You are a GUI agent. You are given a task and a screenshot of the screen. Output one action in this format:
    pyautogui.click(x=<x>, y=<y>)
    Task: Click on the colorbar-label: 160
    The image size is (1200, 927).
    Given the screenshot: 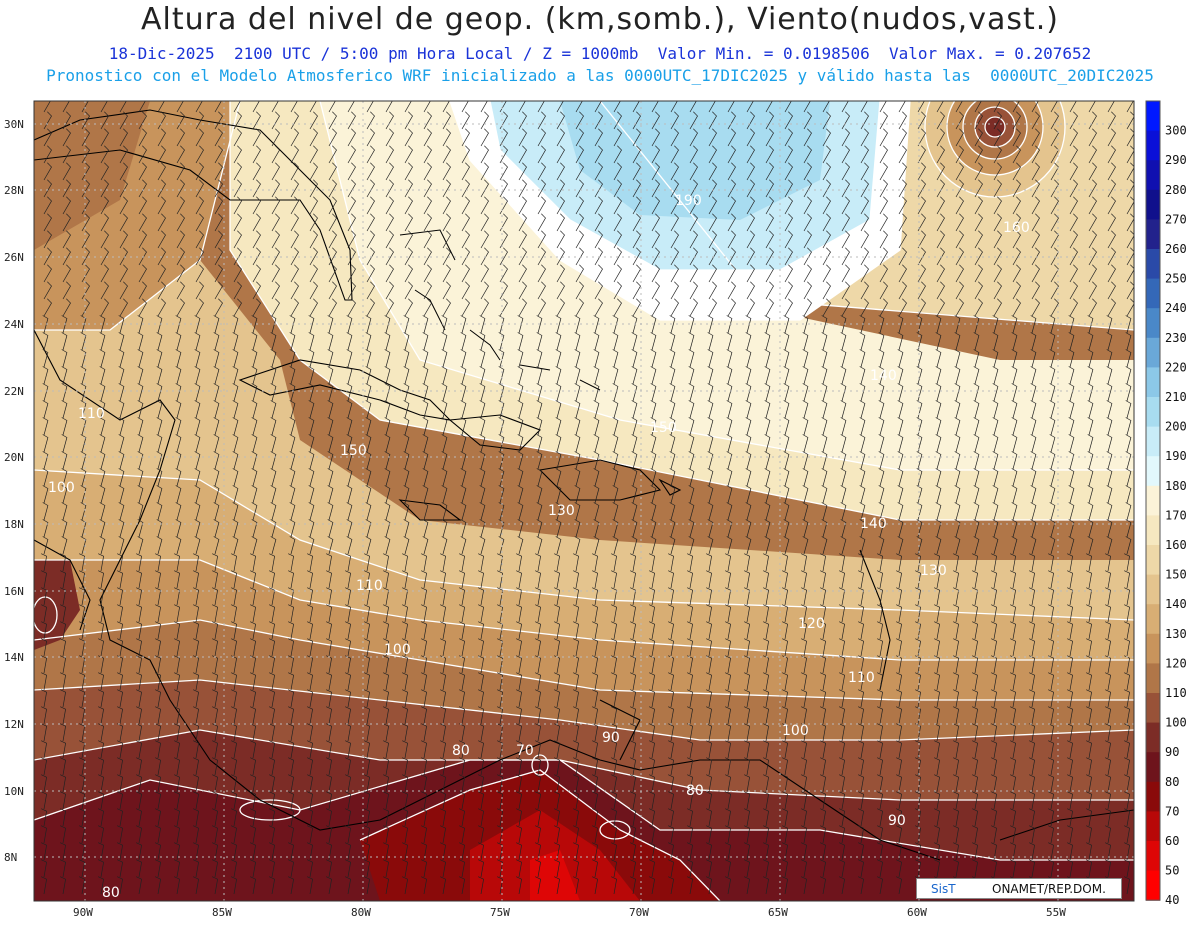 What is the action you would take?
    pyautogui.click(x=1176, y=545)
    